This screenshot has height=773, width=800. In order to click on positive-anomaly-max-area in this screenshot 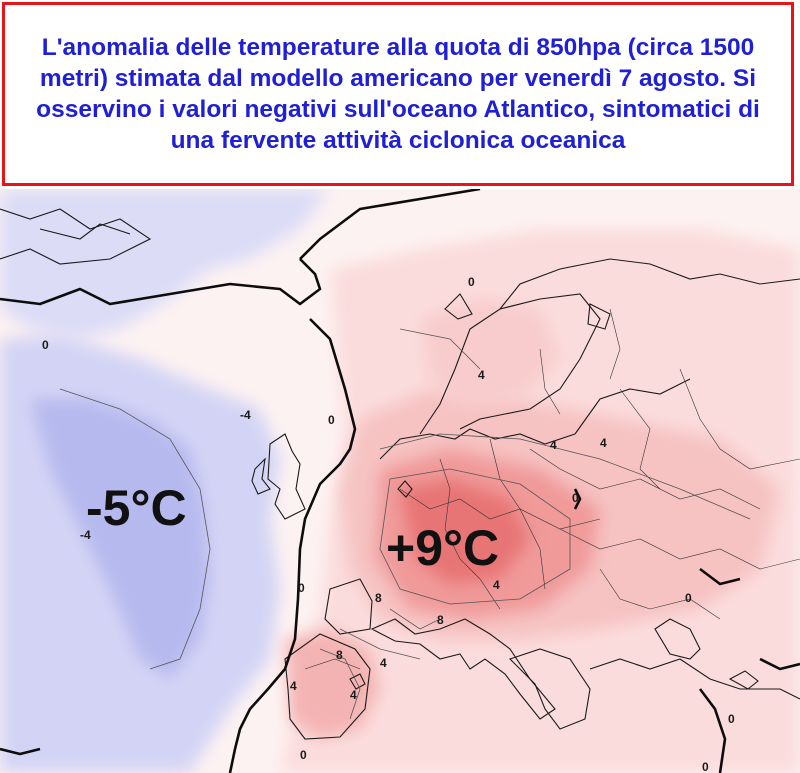, I will do `click(465, 531)`.